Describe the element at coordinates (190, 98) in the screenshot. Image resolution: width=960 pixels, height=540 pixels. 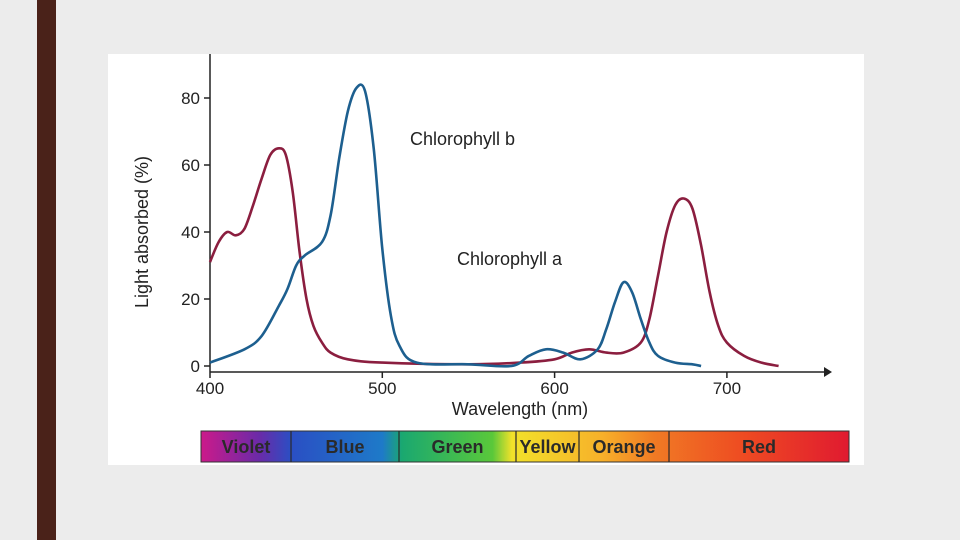
I see `y-tick-label: 80` at that location.